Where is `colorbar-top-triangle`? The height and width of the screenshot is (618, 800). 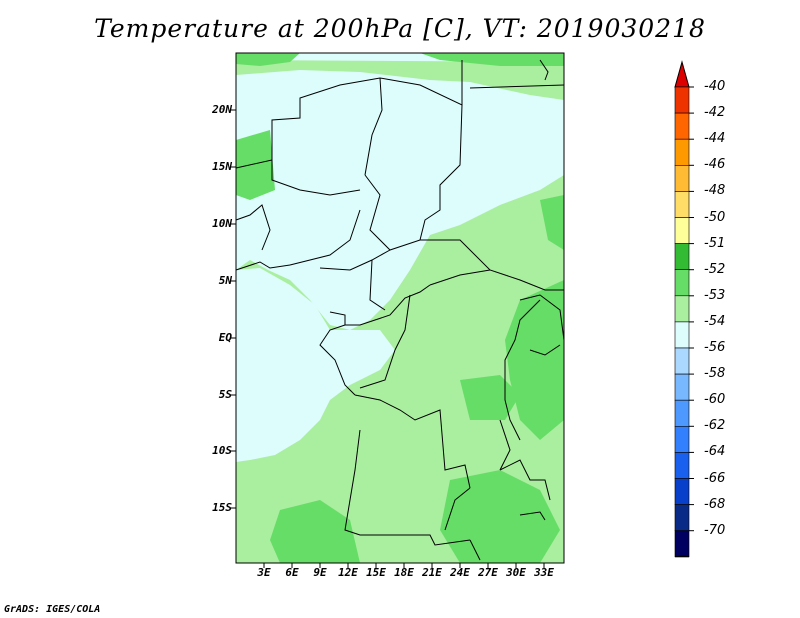
colorbar-top-triangle is located at coordinates (682, 74).